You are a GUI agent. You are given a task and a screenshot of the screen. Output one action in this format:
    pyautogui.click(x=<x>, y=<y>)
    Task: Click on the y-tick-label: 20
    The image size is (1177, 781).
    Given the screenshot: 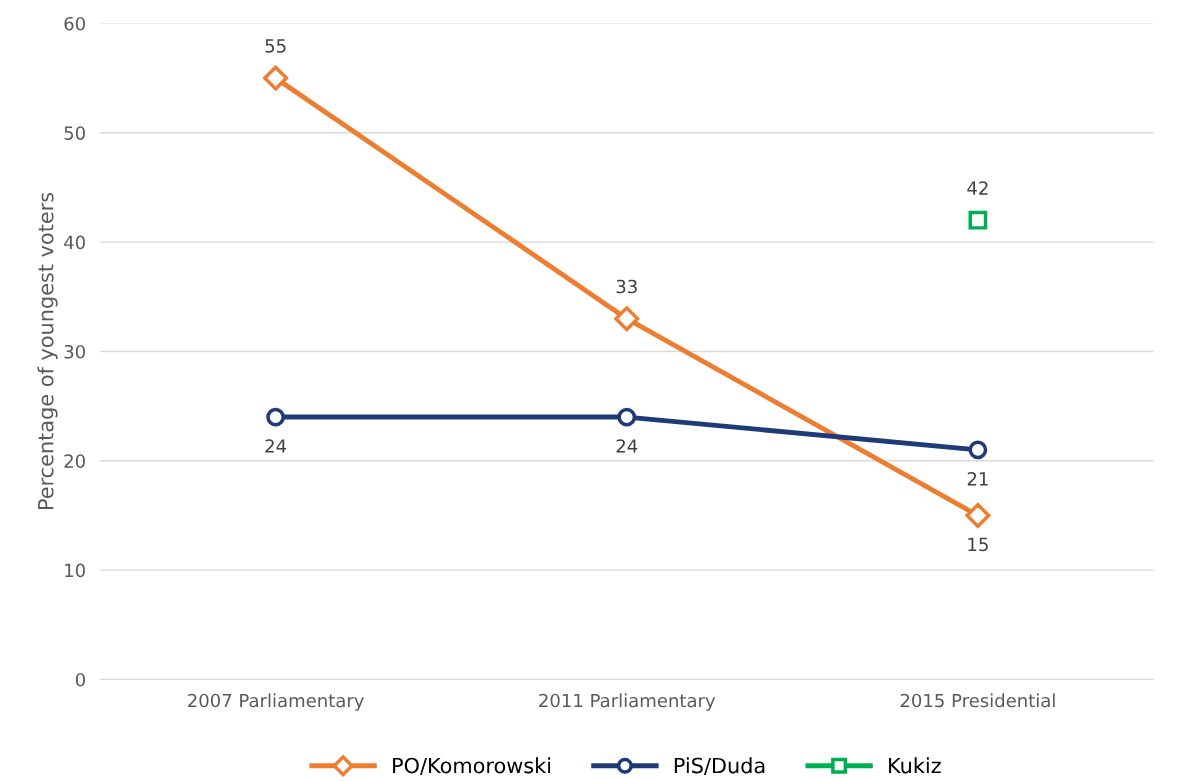 What is the action you would take?
    pyautogui.click(x=74, y=461)
    